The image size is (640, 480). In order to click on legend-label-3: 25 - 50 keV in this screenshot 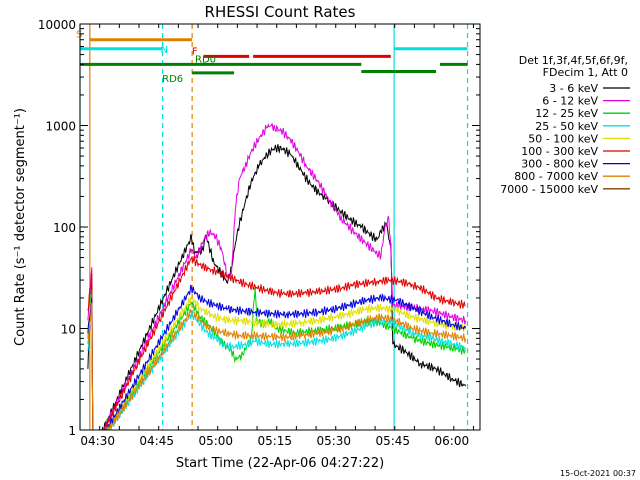, I will do `click(566, 126)`.